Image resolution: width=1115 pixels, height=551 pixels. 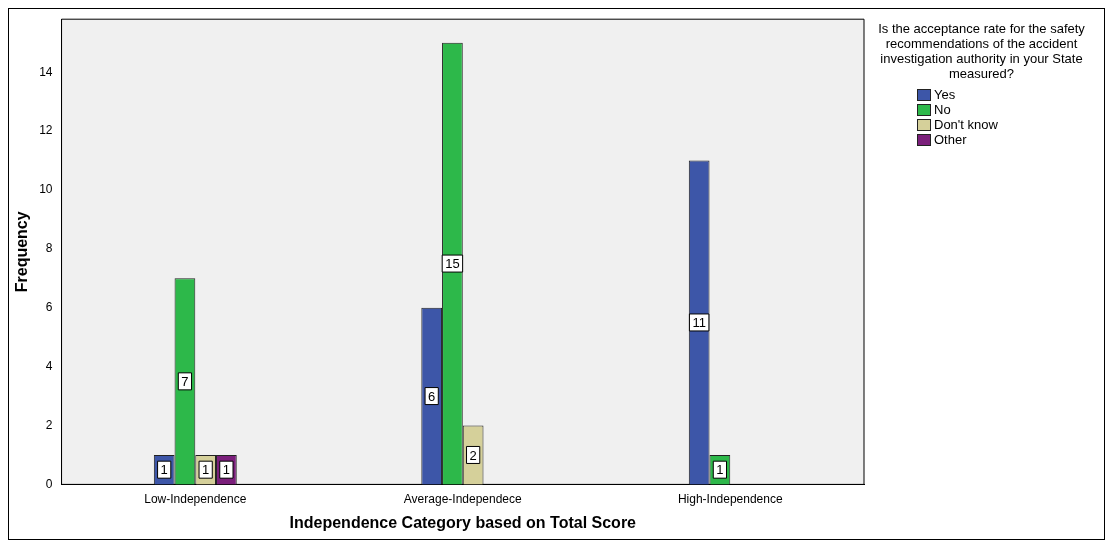 What do you see at coordinates (185, 381) in the screenshot?
I see `data-label: 7` at bounding box center [185, 381].